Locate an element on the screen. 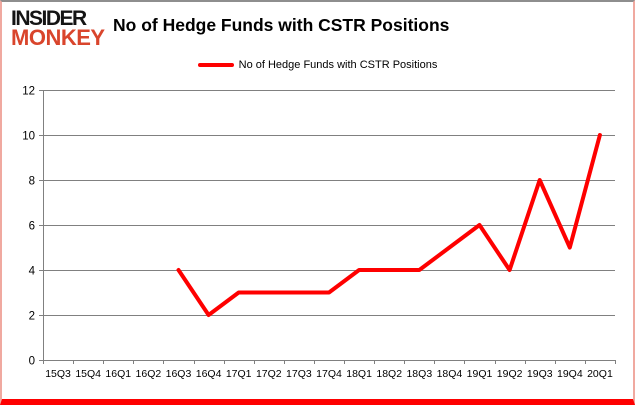 Image resolution: width=635 pixels, height=405 pixels. x-tick-label: 18Q2 is located at coordinates (389, 374).